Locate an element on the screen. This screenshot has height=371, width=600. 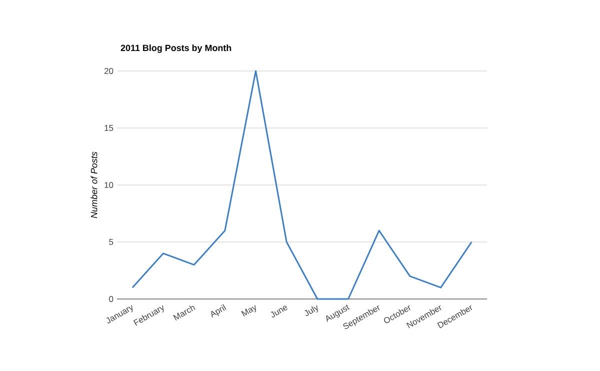
chart-title: 2011 Blog Posts by Month is located at coordinates (176, 48).